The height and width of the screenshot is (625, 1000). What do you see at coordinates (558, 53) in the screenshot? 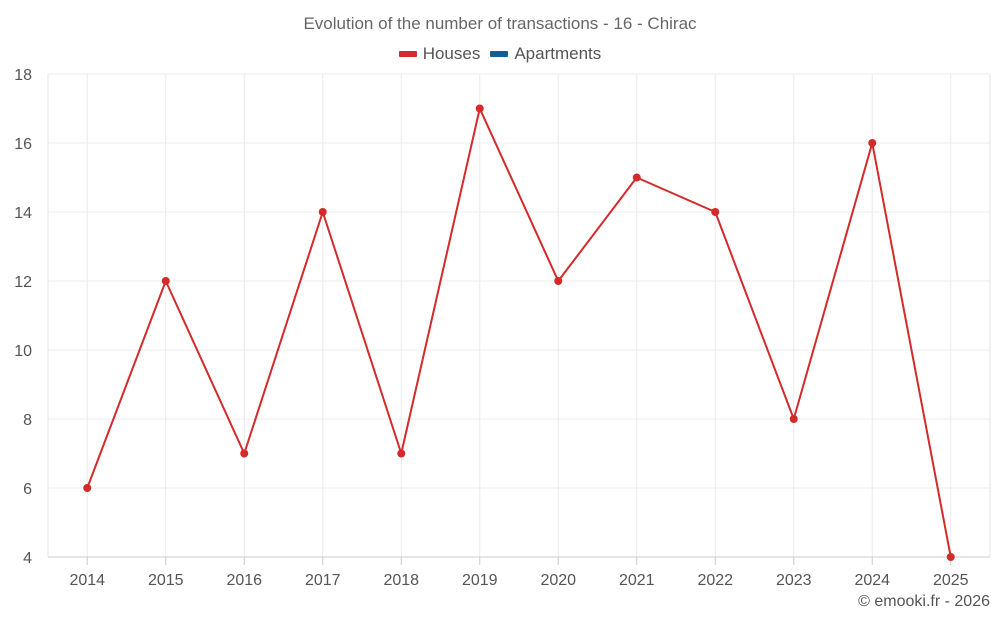
I see `legend-label-apartments: Apartments` at bounding box center [558, 53].